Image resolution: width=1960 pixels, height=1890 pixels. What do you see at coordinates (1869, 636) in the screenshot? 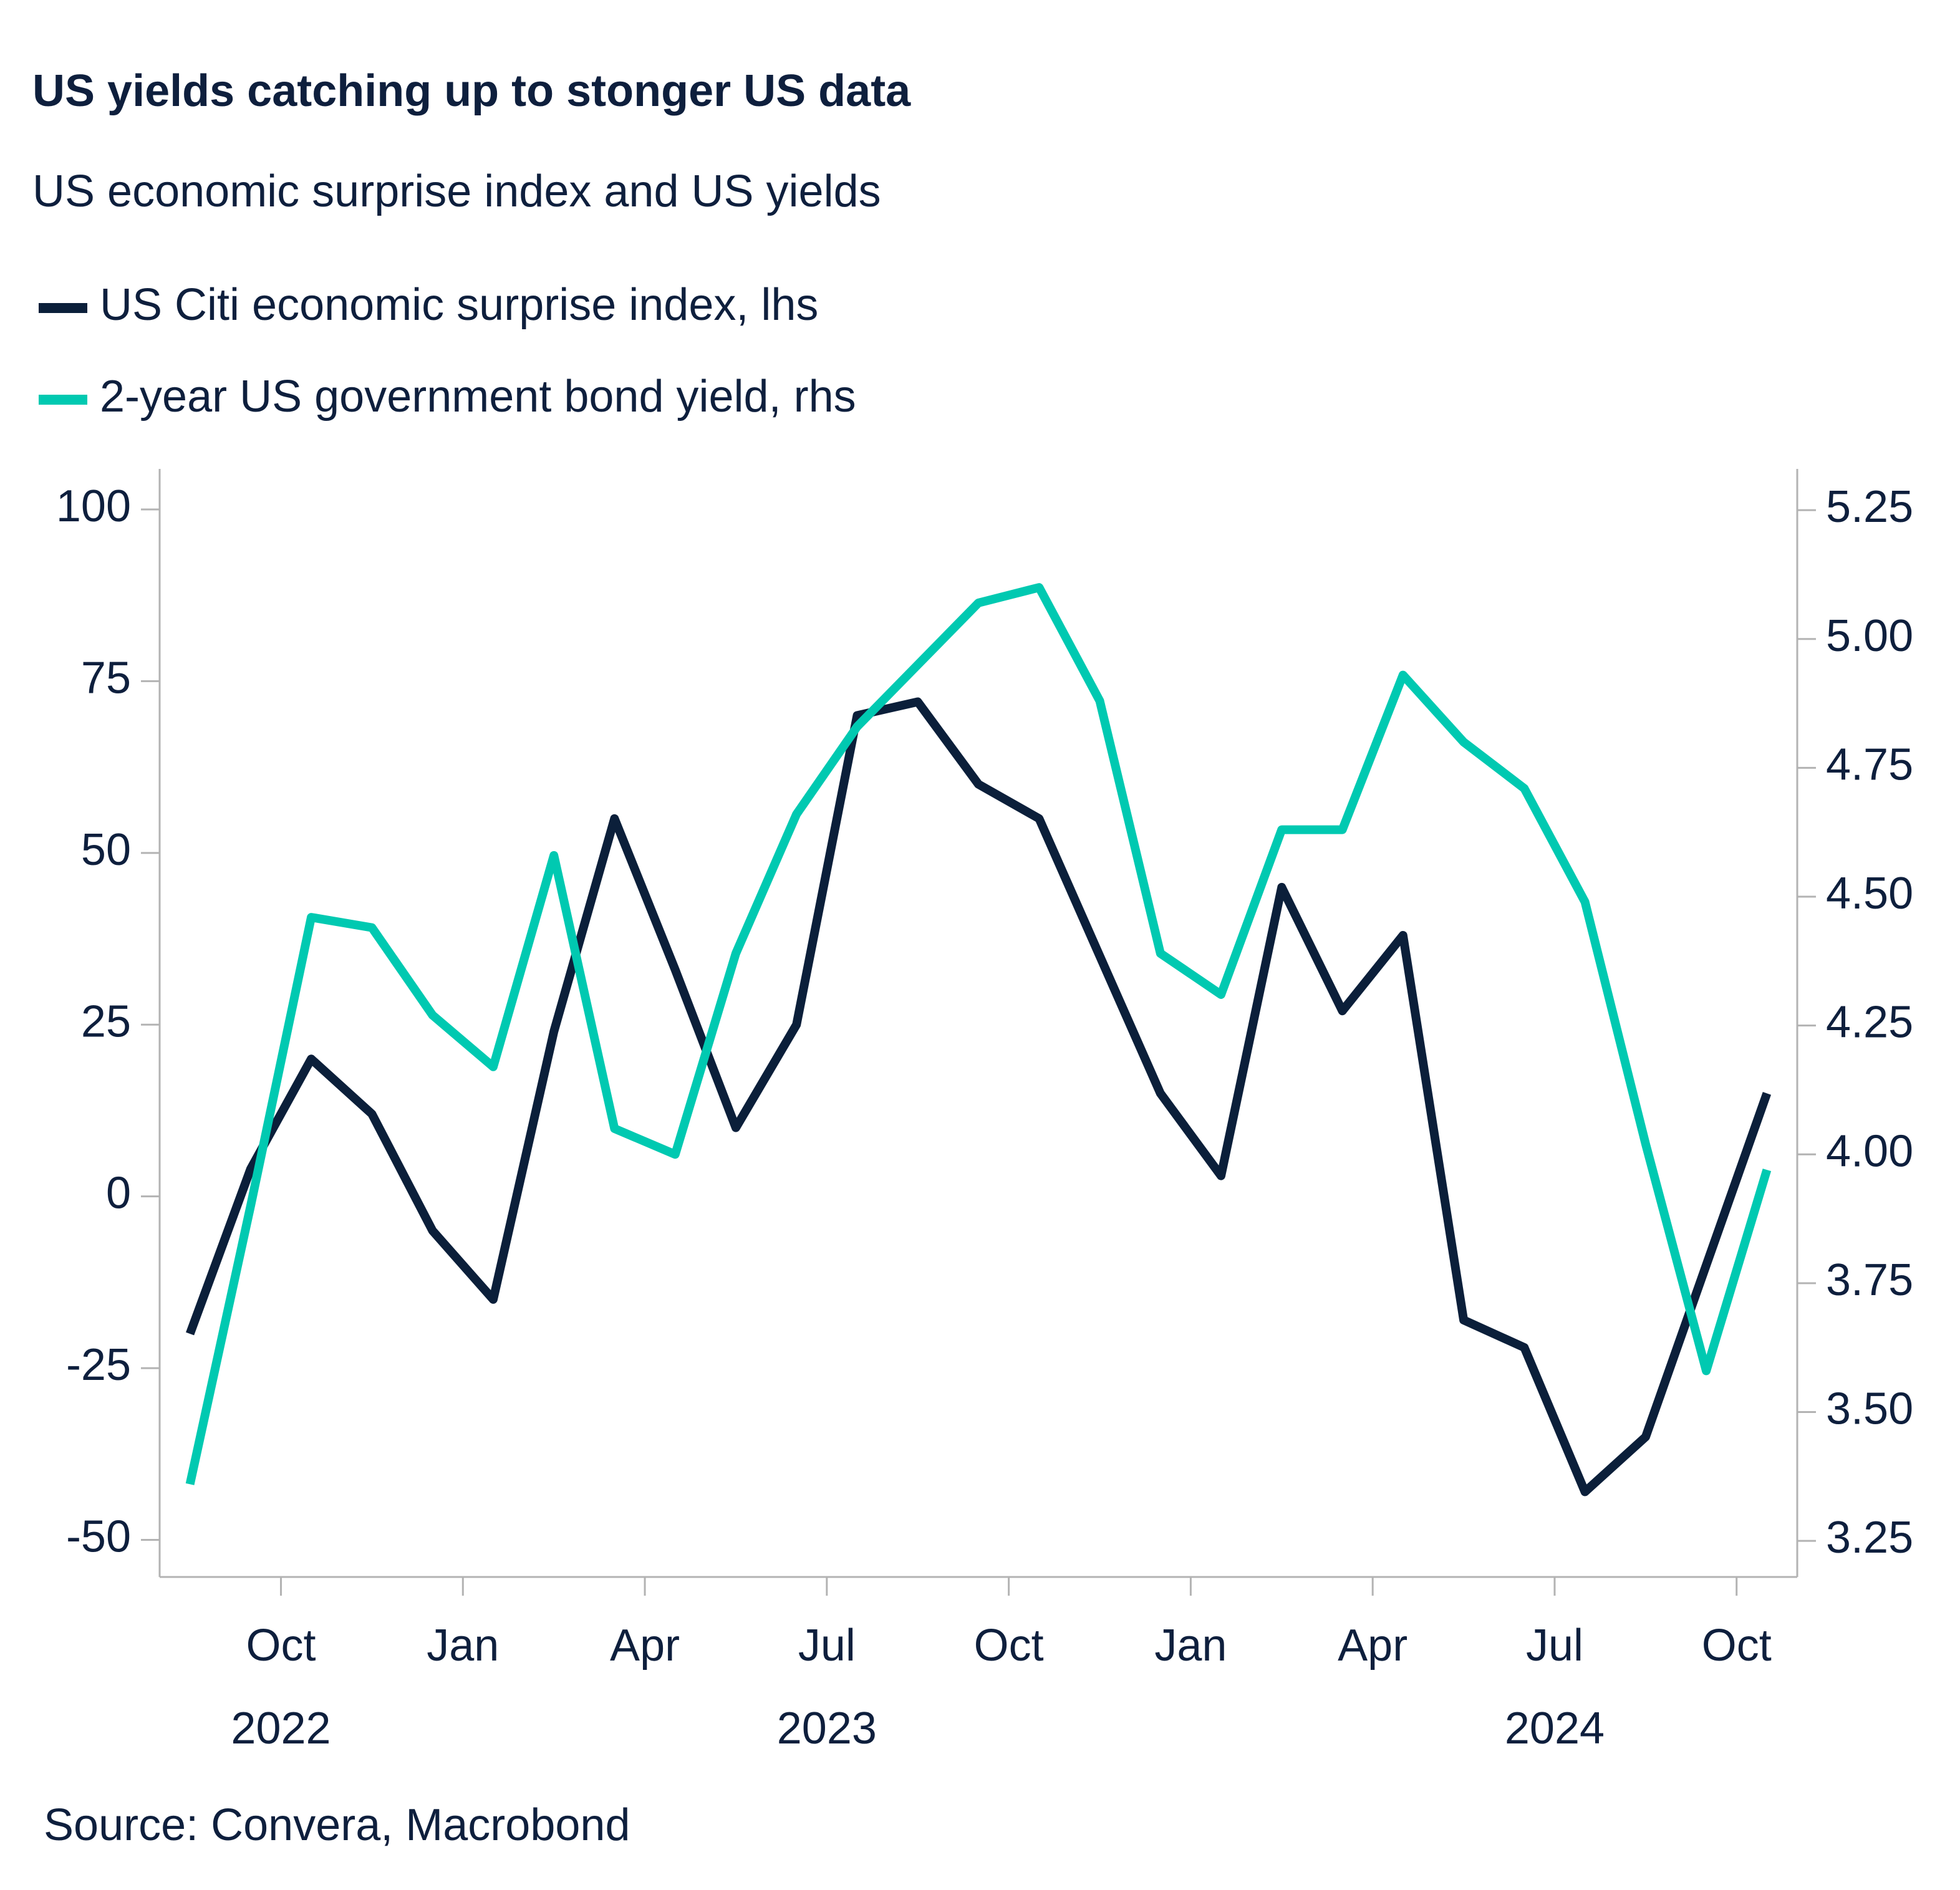
I see `y2-tick-label: 5.00` at bounding box center [1869, 636].